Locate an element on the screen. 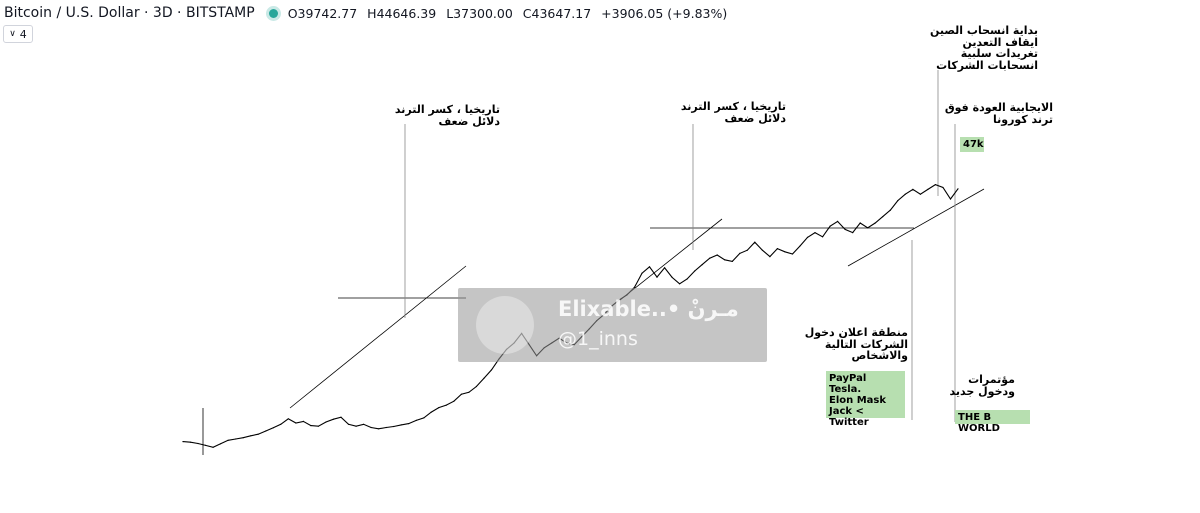  annotation-conferences: مؤتمرات ودخول جديد is located at coordinates (982, 385).